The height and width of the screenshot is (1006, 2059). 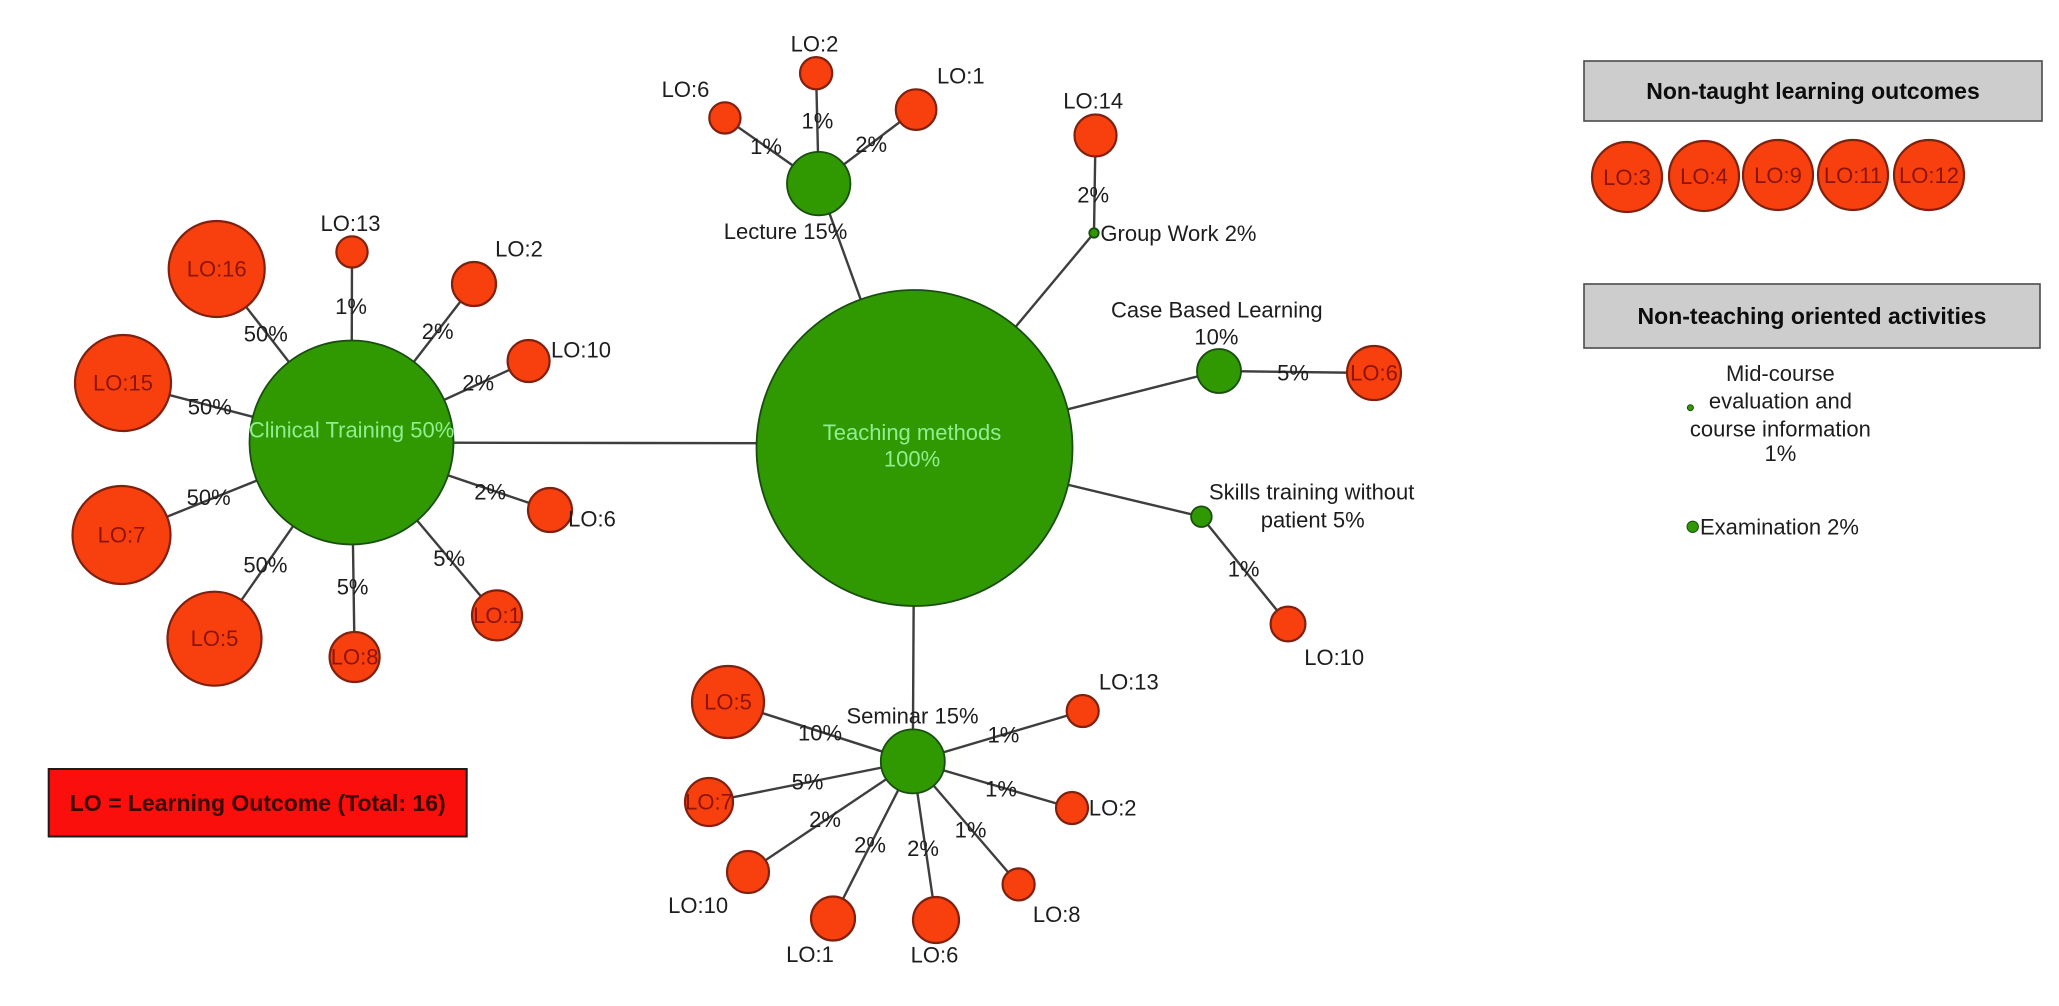 I want to click on svg-text: LO:14, so click(x=1093, y=100).